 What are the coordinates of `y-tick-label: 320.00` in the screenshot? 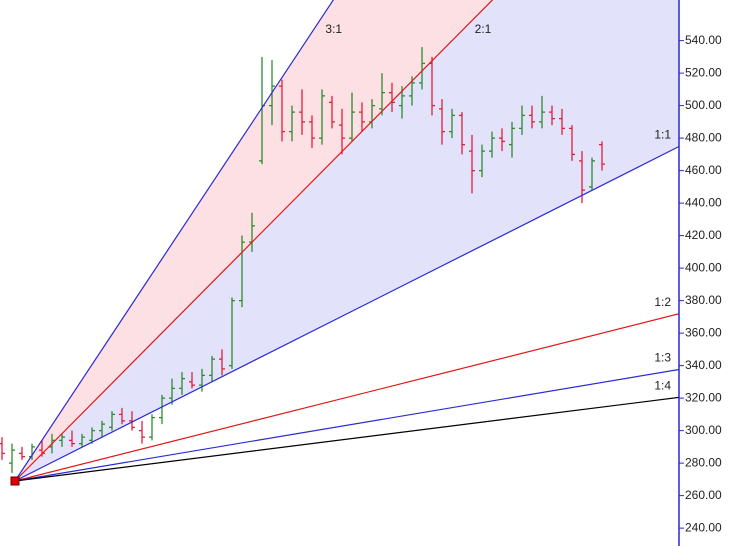 It's located at (703, 397).